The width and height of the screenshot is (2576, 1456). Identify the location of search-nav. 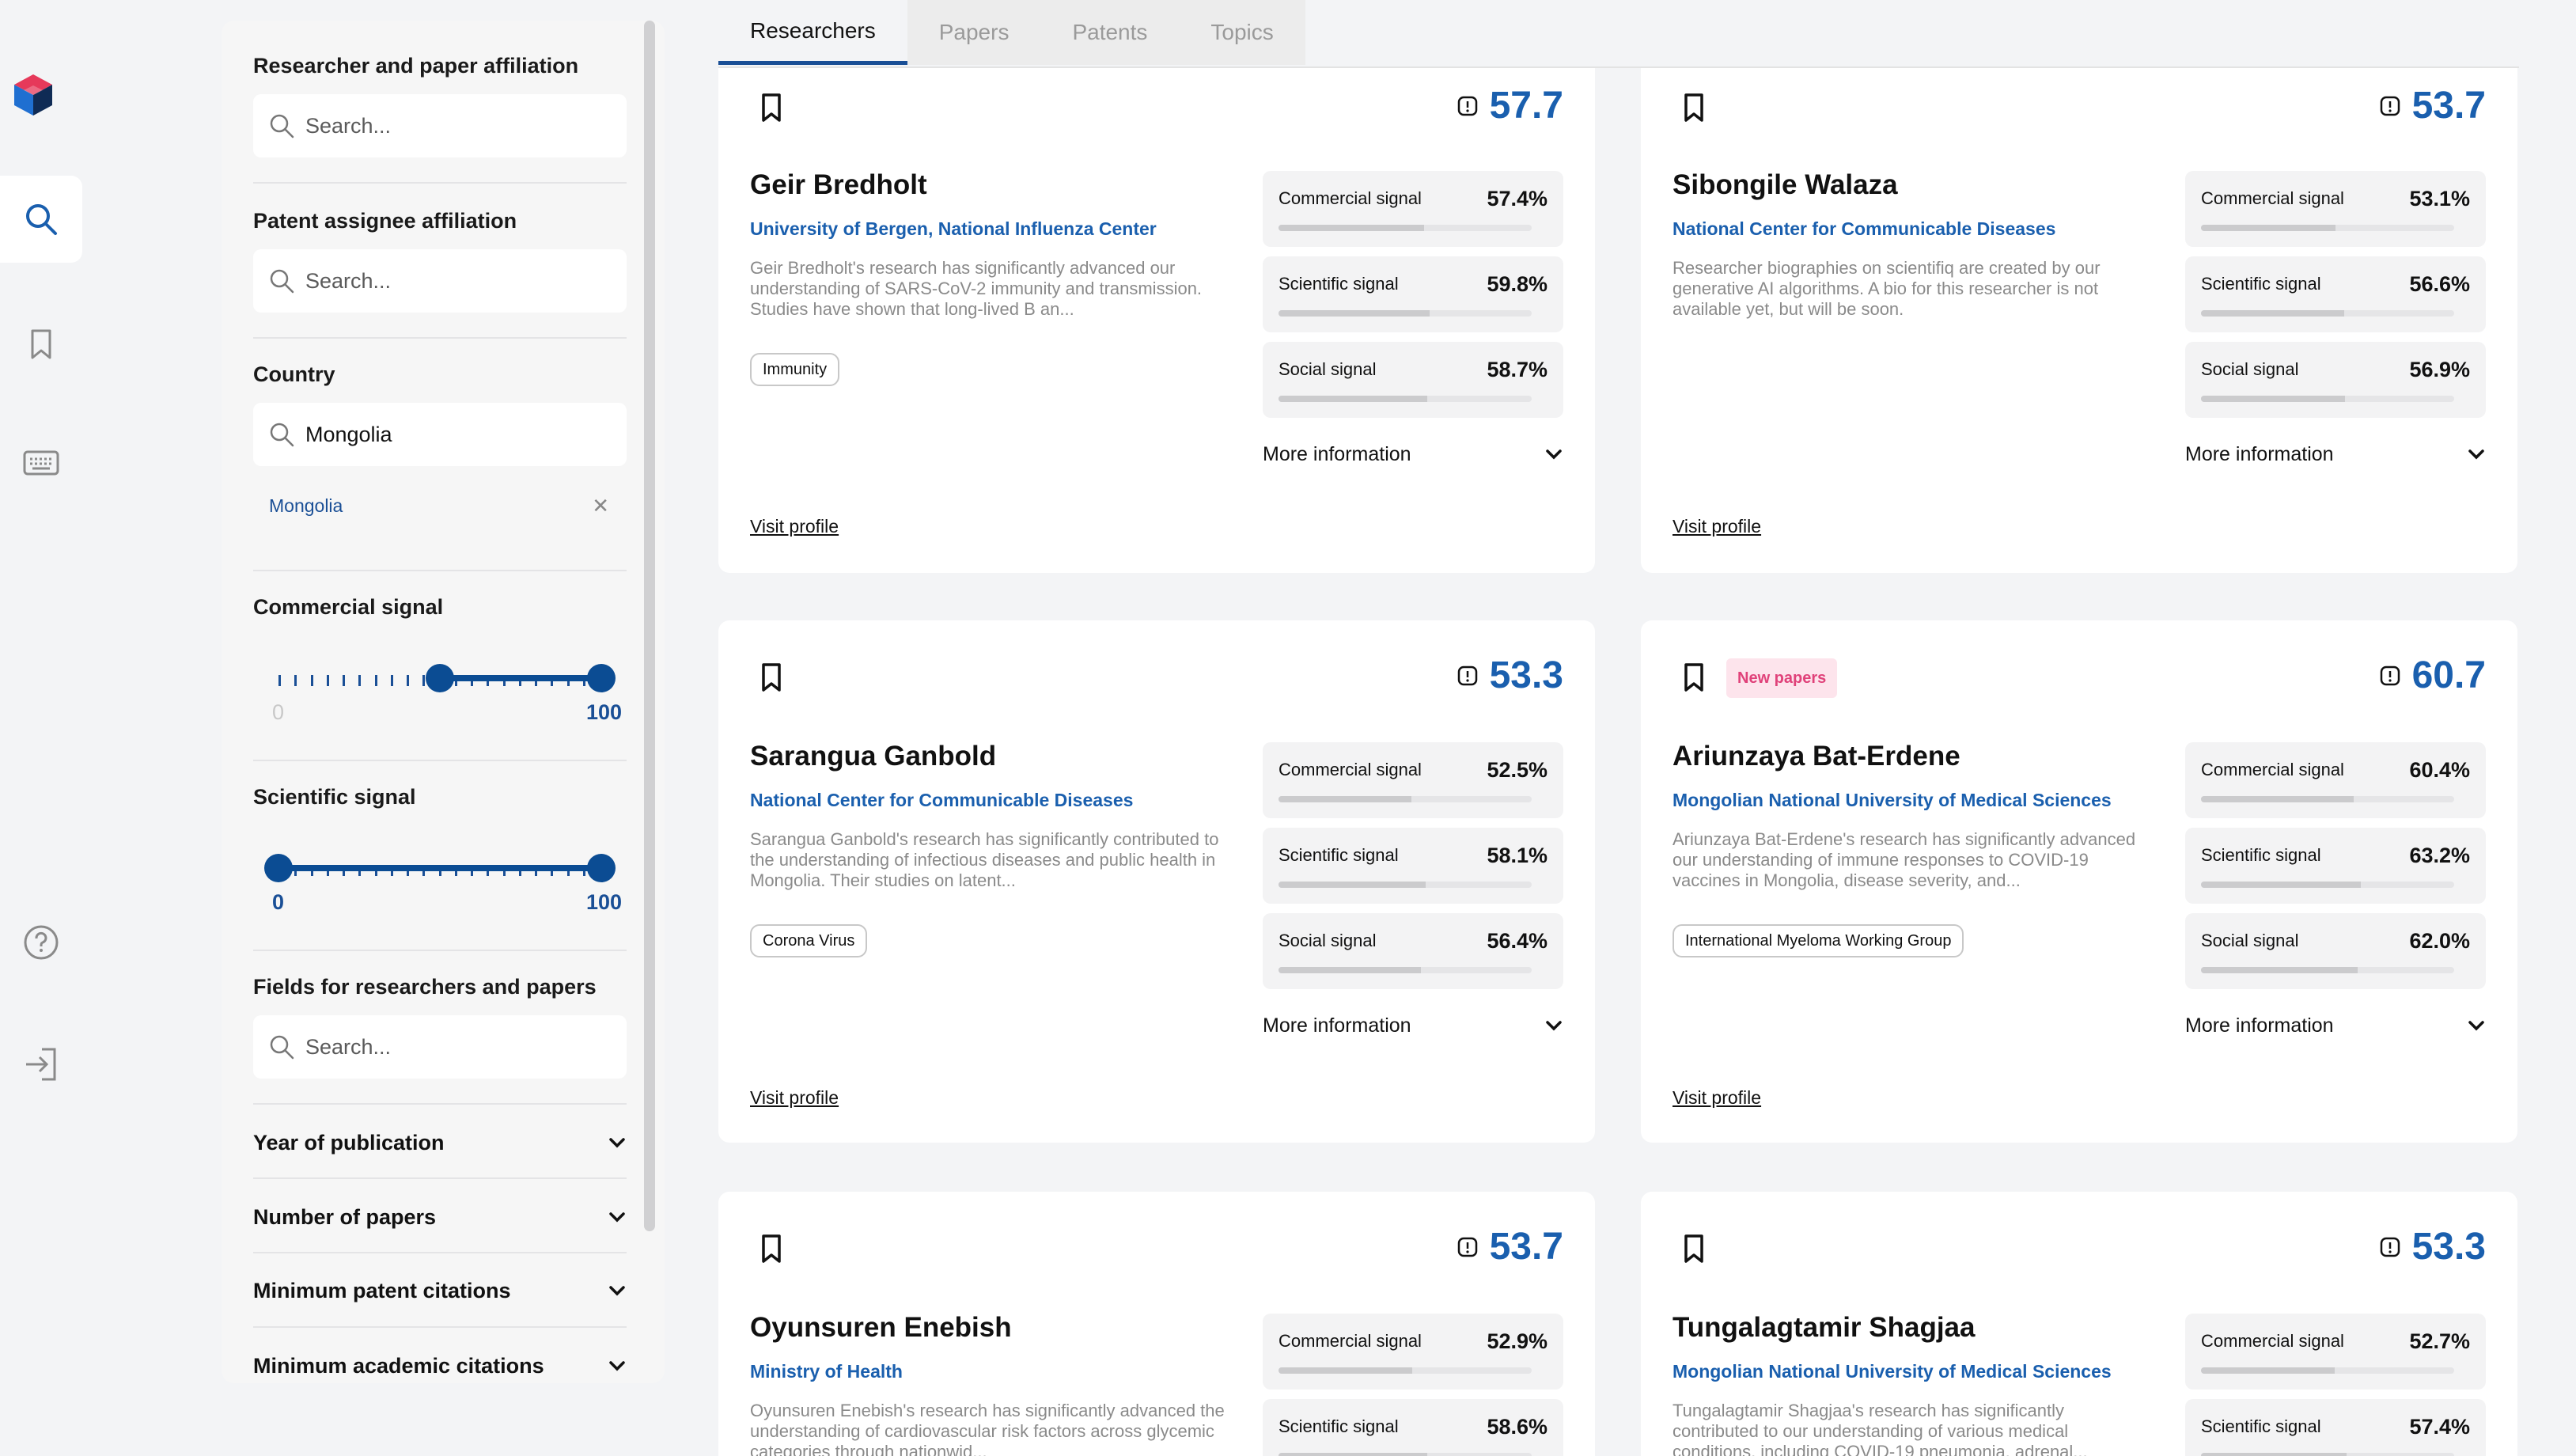
(41, 219).